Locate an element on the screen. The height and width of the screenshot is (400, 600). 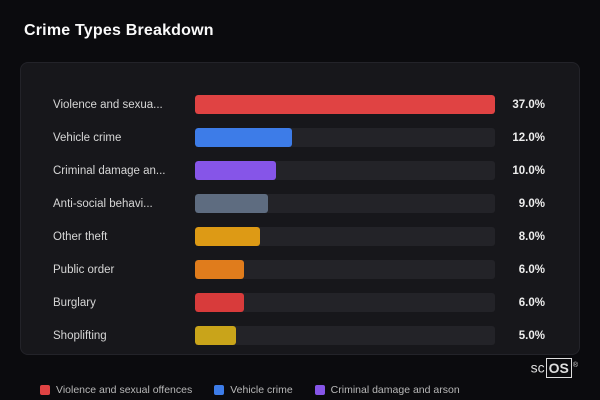
chart-row: Criminal damage an... 10.0% is located at coordinates (299, 170).